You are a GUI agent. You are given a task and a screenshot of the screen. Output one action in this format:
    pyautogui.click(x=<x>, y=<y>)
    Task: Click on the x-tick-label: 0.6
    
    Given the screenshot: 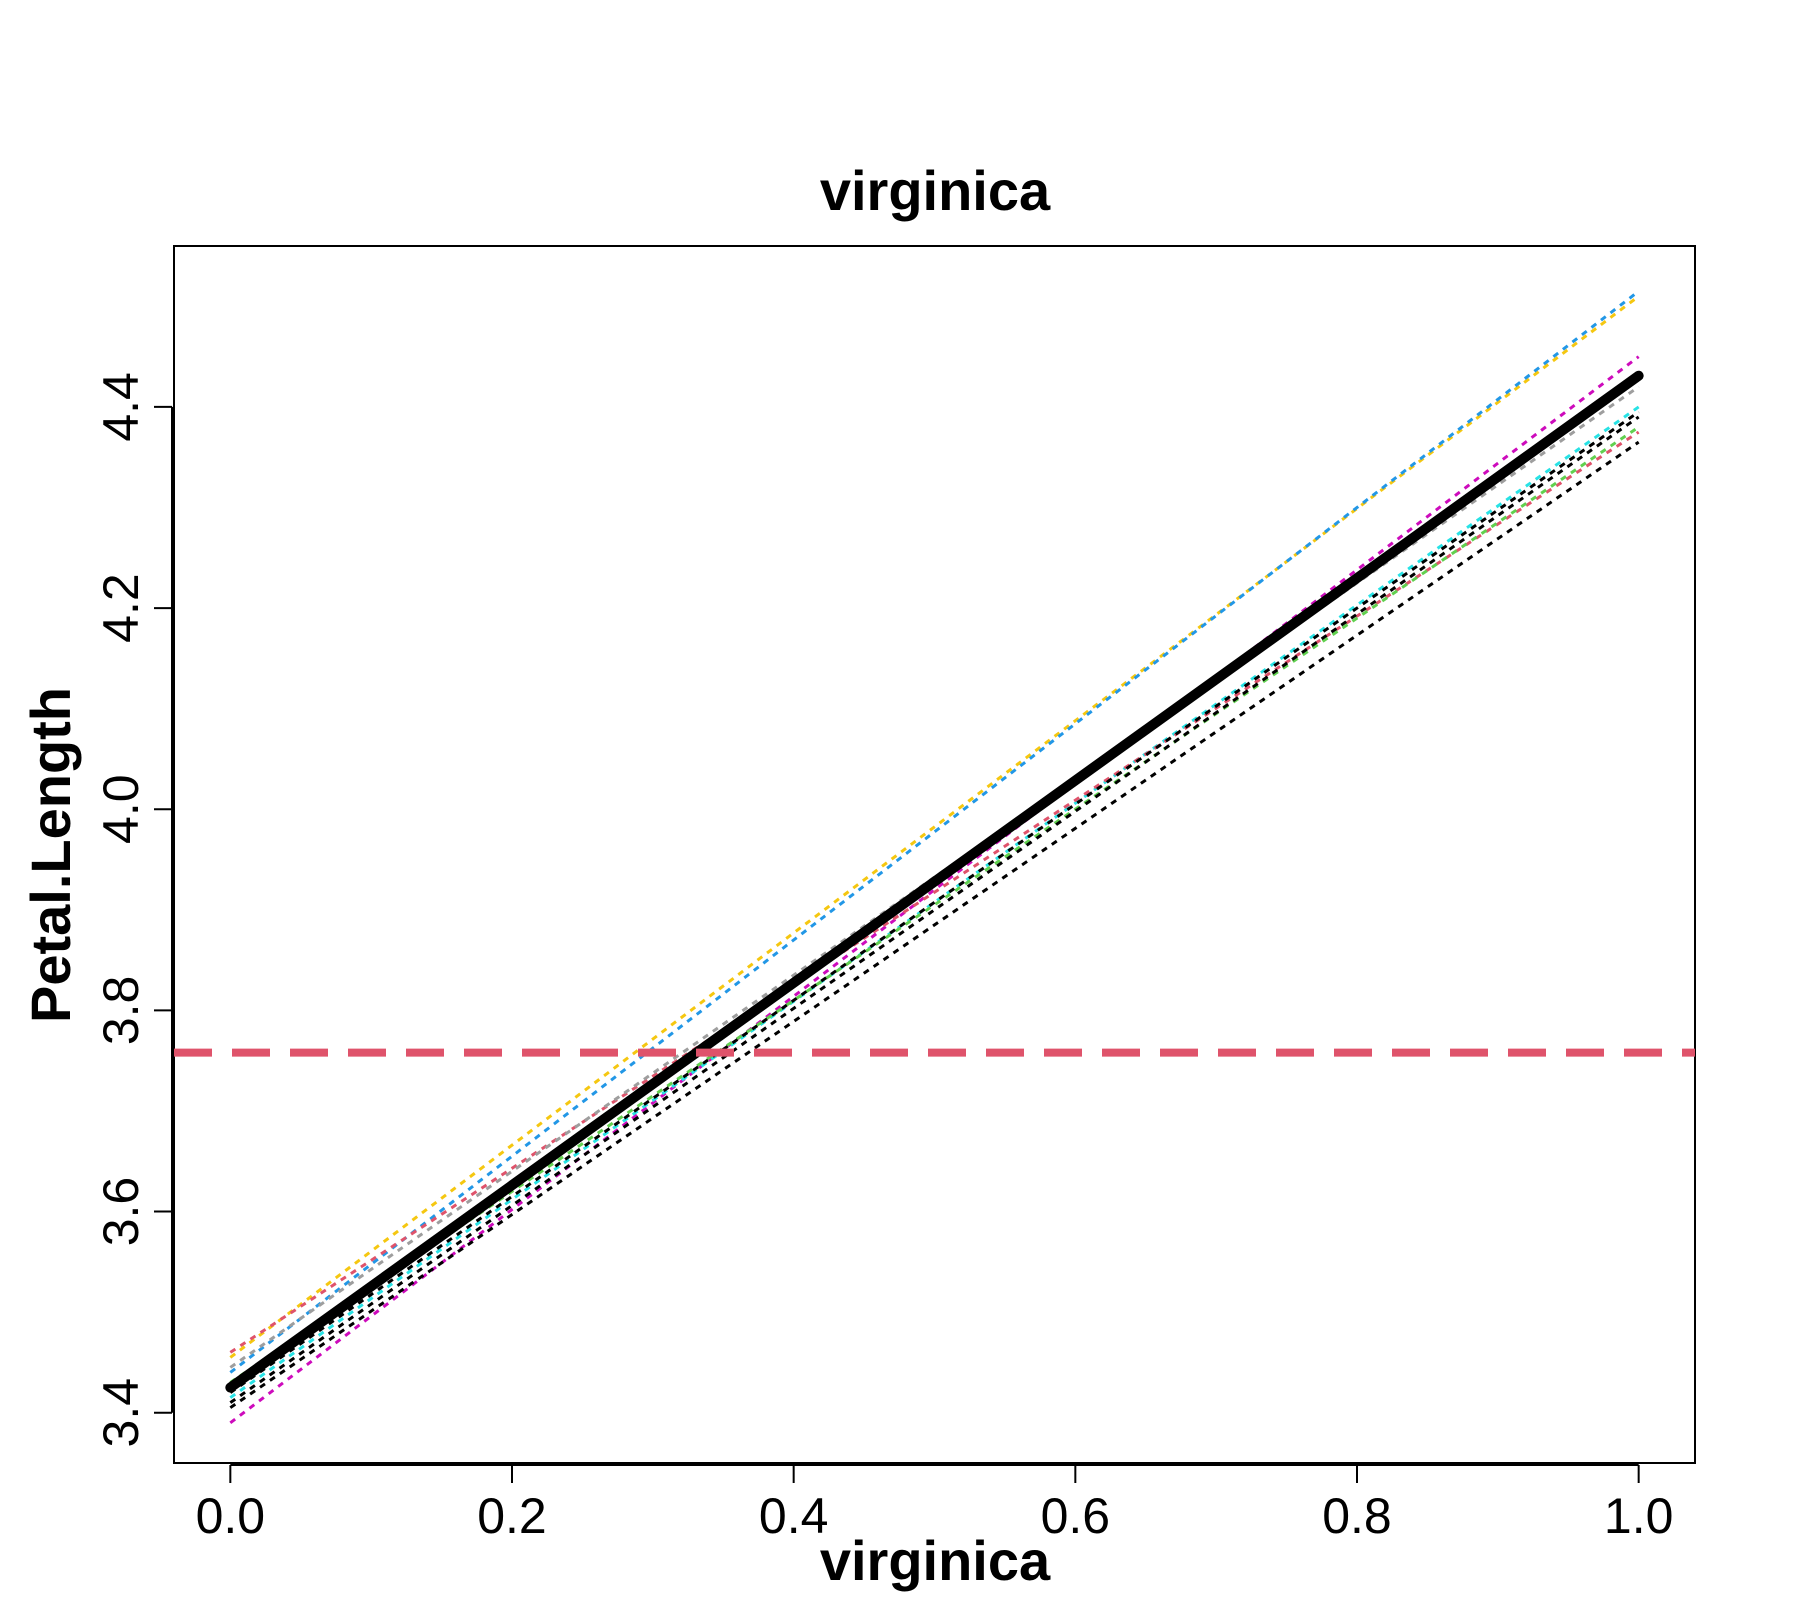 What is the action you would take?
    pyautogui.click(x=1076, y=1516)
    